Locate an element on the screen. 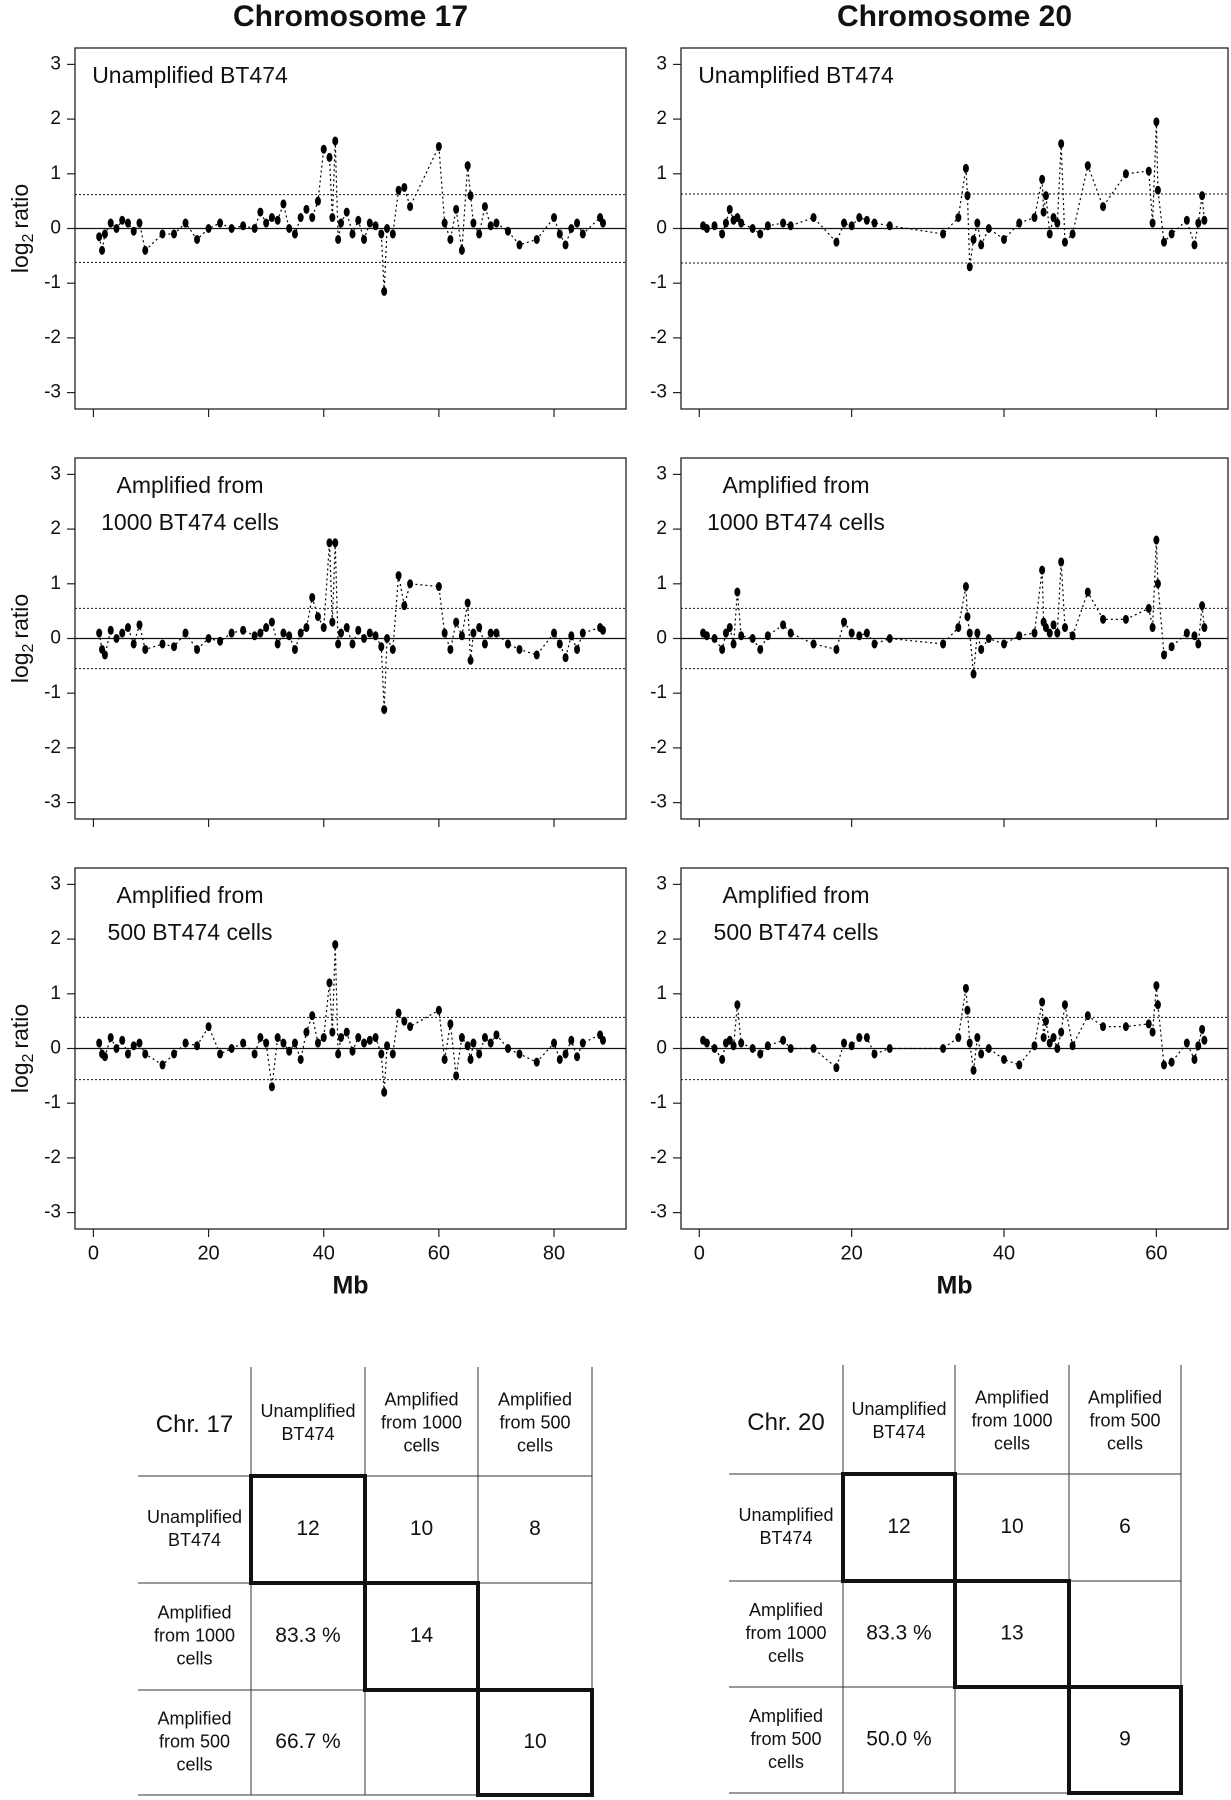 The width and height of the screenshot is (1231, 1800). column-header: from 500 is located at coordinates (1124, 1420).